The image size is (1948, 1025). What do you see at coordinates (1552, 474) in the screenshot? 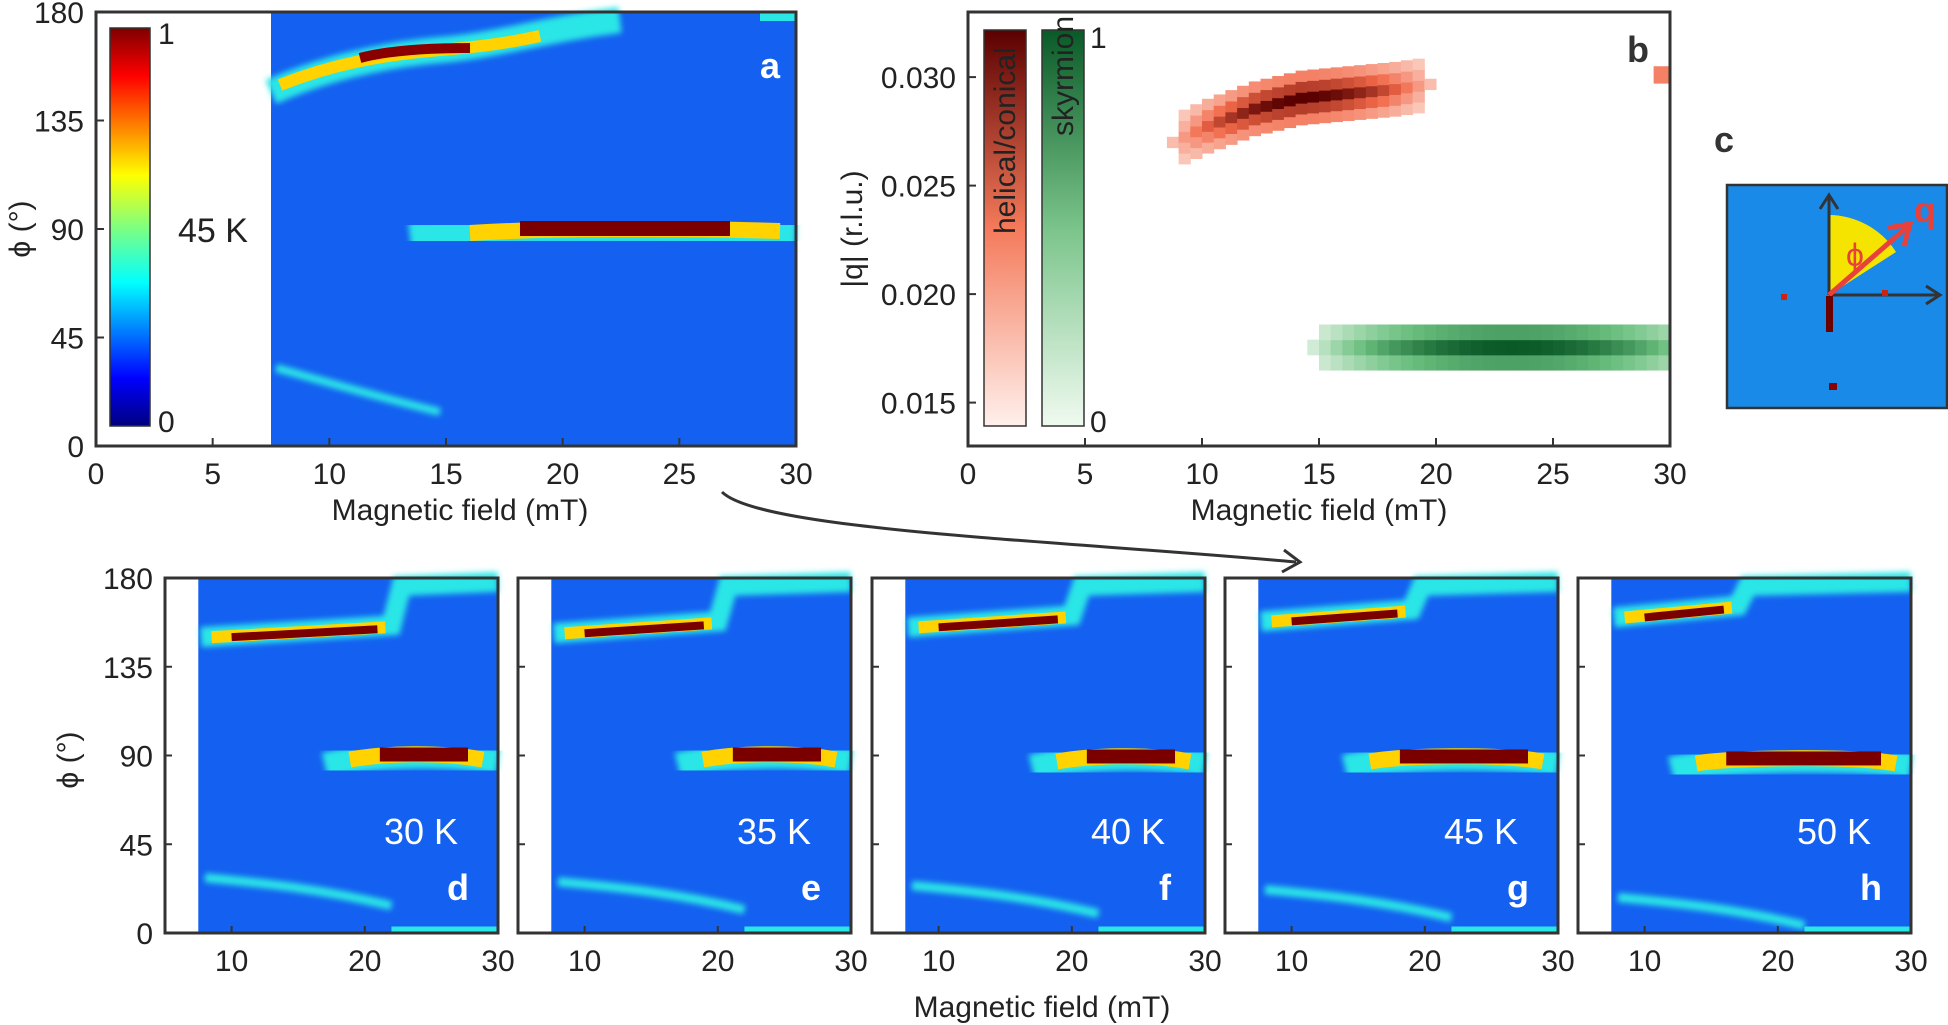
I see `panel-b-xtick-label: 25` at bounding box center [1552, 474].